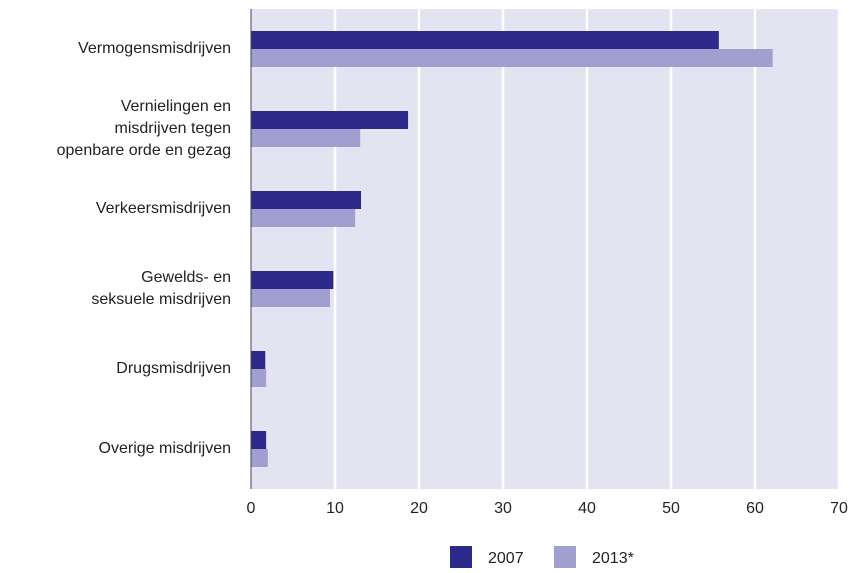  What do you see at coordinates (173, 368) in the screenshot?
I see `category-label: Drugsmisdrijven` at bounding box center [173, 368].